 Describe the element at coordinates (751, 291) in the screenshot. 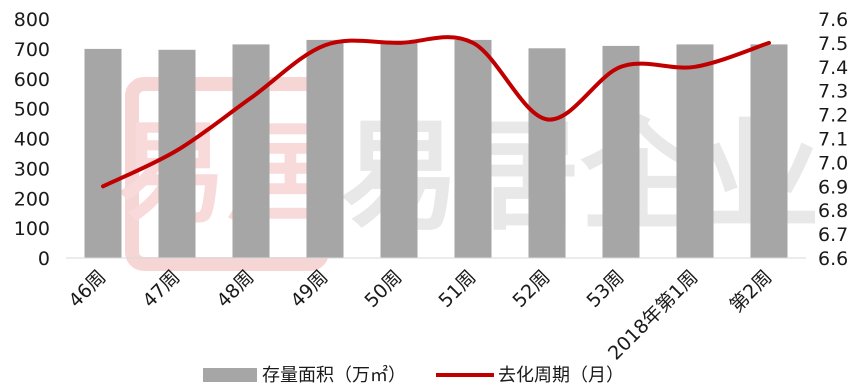

I see `x-tick-label: 第2周` at that location.